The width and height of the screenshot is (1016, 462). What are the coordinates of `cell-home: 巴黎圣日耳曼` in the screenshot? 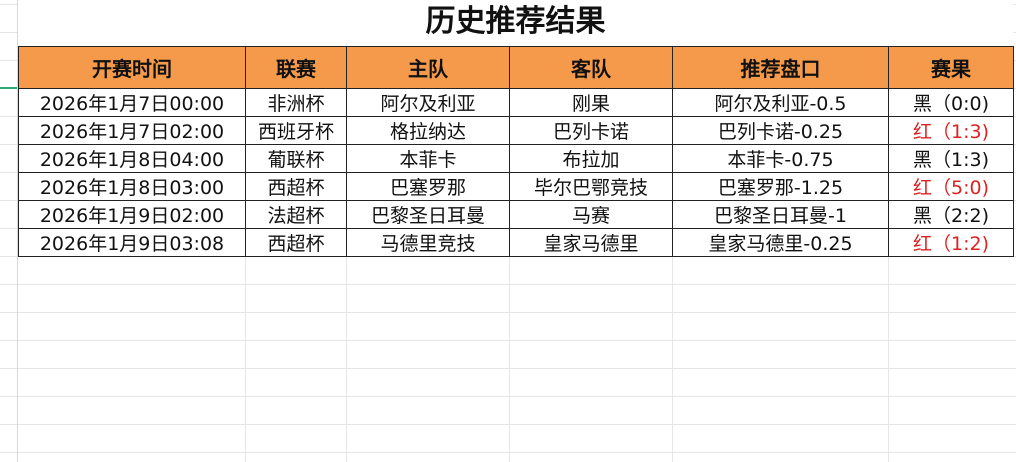 It's located at (428, 214).